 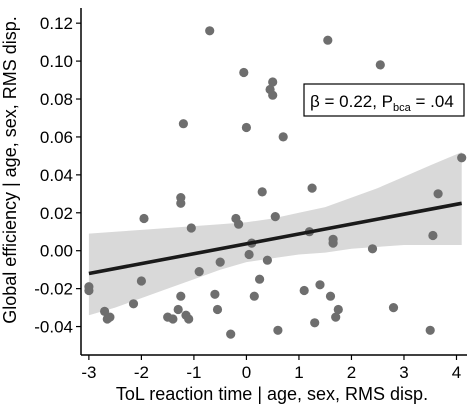 What do you see at coordinates (351, 372) in the screenshot?
I see `x-tick-label: 2` at bounding box center [351, 372].